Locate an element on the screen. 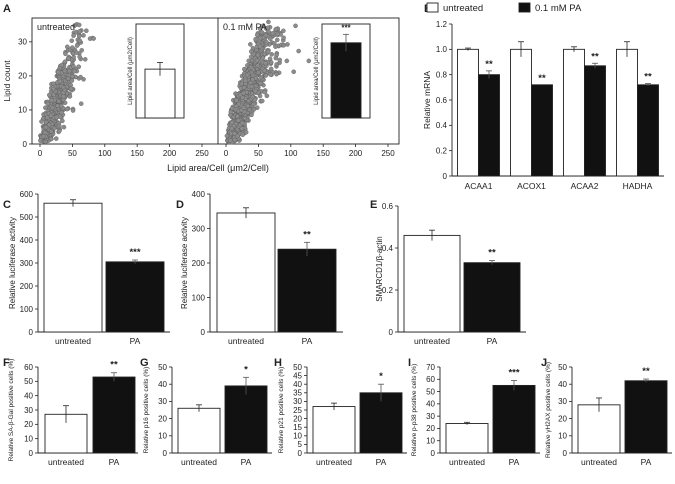 This screenshot has width=675, height=484. y-tick-label: 0.8 is located at coordinates (442, 74).